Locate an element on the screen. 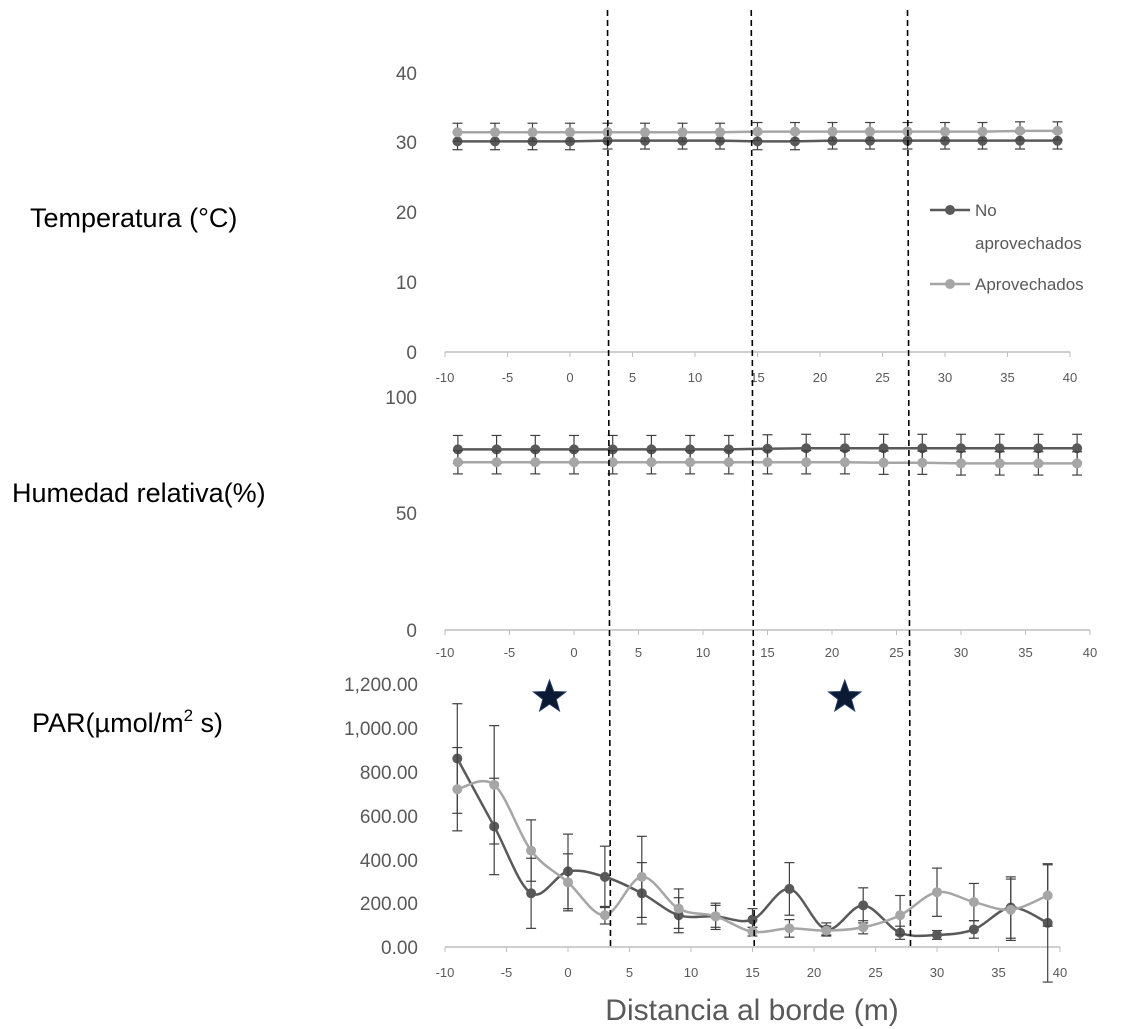 The width and height of the screenshot is (1125, 1029). legend-marker-no-aprovechados is located at coordinates (950, 210).